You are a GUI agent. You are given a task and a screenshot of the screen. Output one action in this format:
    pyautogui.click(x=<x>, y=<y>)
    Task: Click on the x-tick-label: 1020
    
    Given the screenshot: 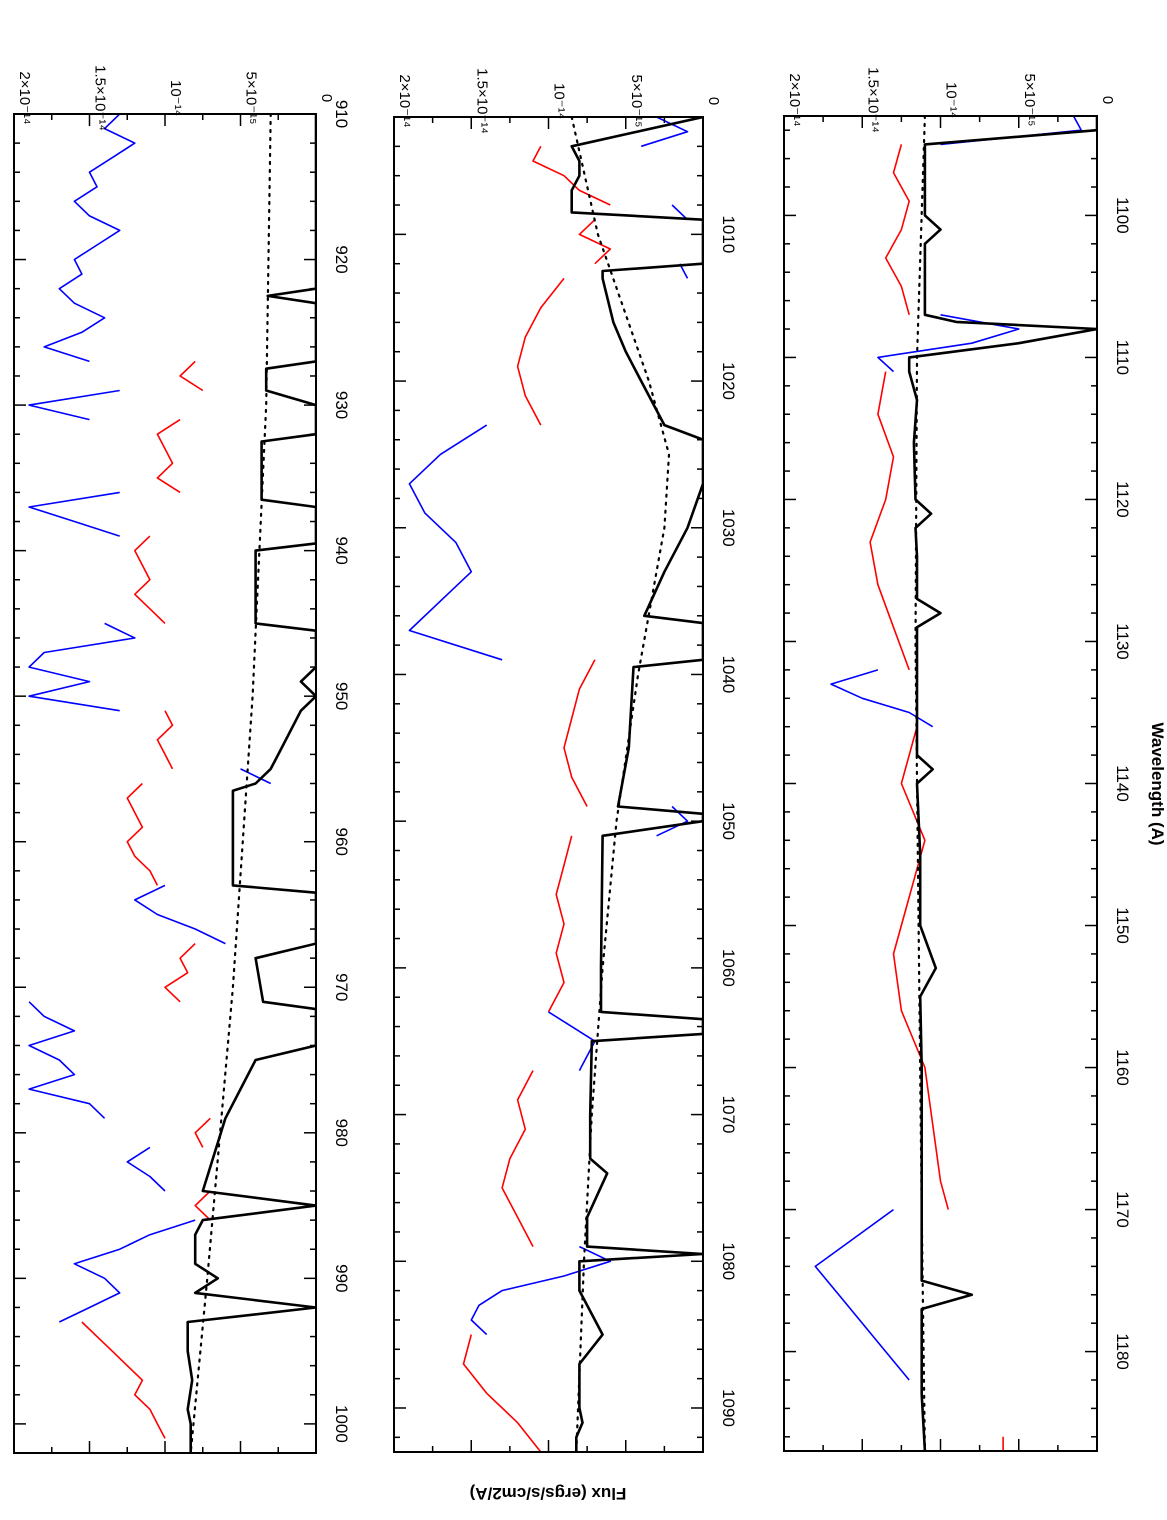 What is the action you would take?
    pyautogui.click(x=728, y=381)
    